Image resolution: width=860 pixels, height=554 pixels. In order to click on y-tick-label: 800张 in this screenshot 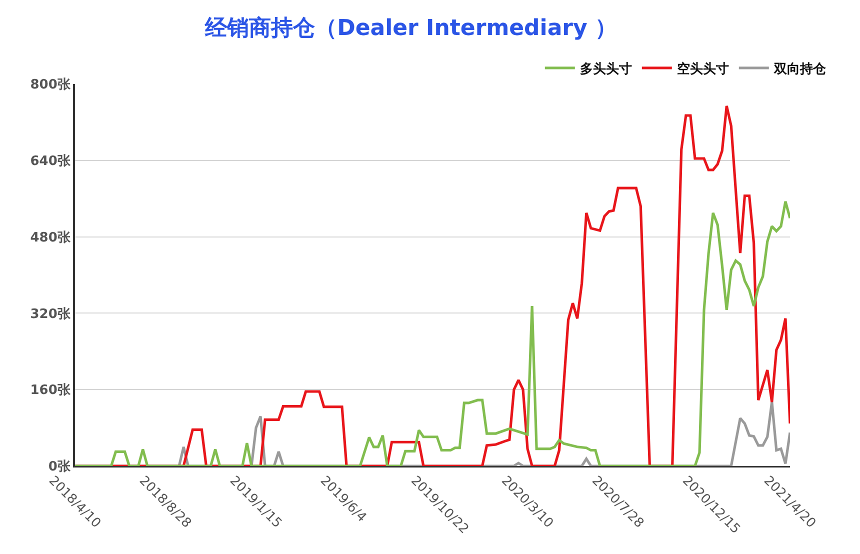, I will do `click(51, 85)`.